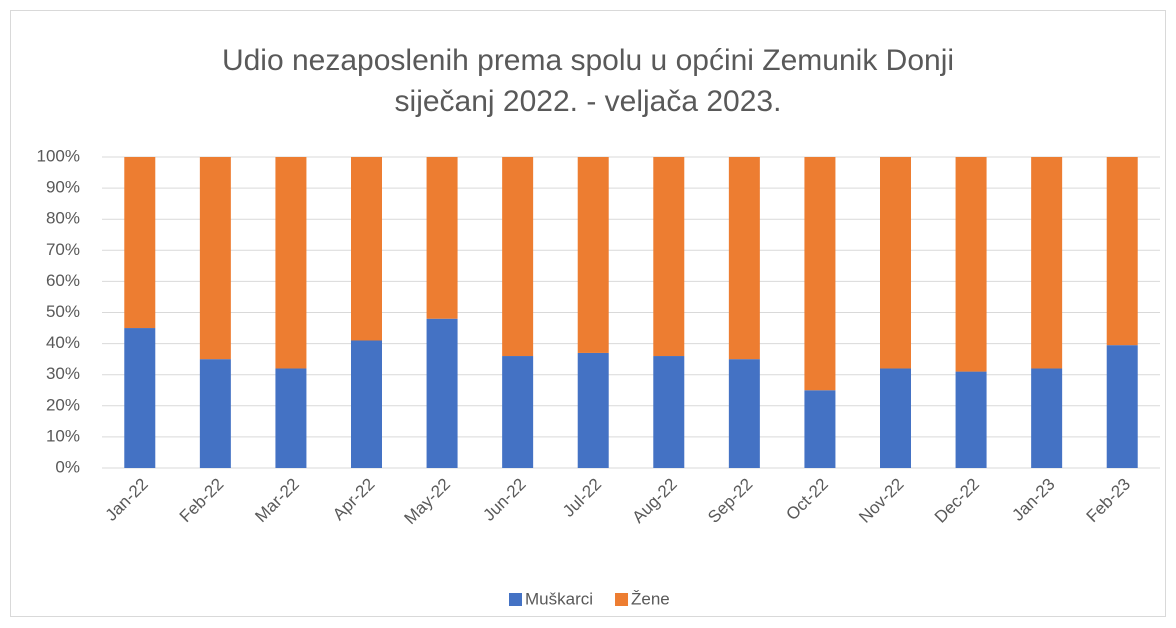 The image size is (1176, 628). Describe the element at coordinates (63, 404) in the screenshot. I see `y-tick-label: 20%` at that location.